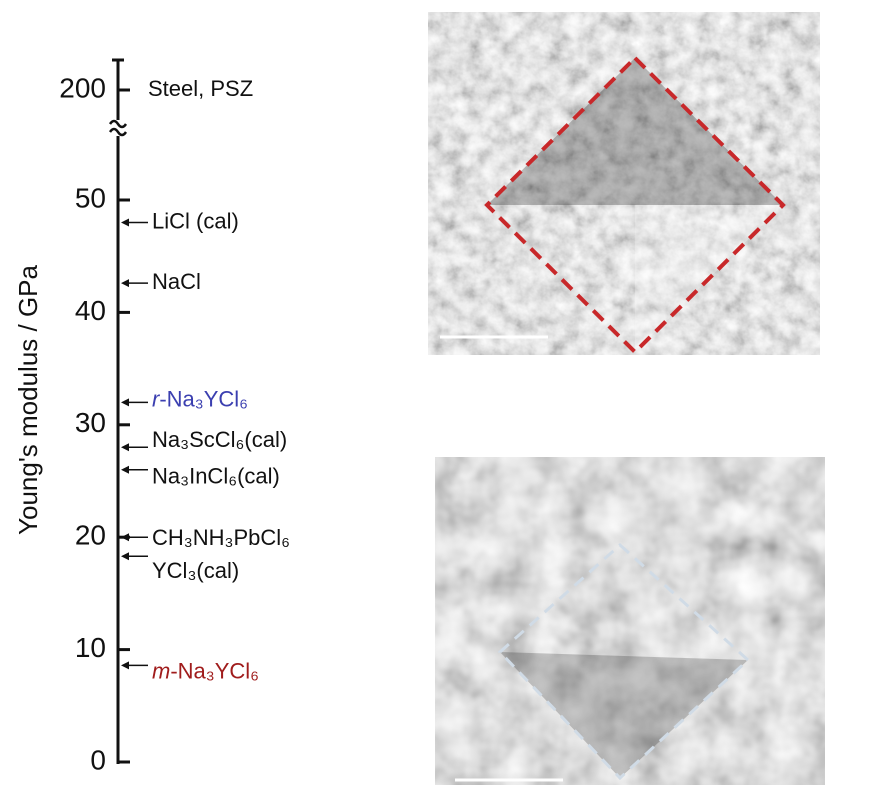 This screenshot has height=796, width=875. Describe the element at coordinates (200, 398) in the screenshot. I see `value-label: r-Na₃YCl₆` at that location.